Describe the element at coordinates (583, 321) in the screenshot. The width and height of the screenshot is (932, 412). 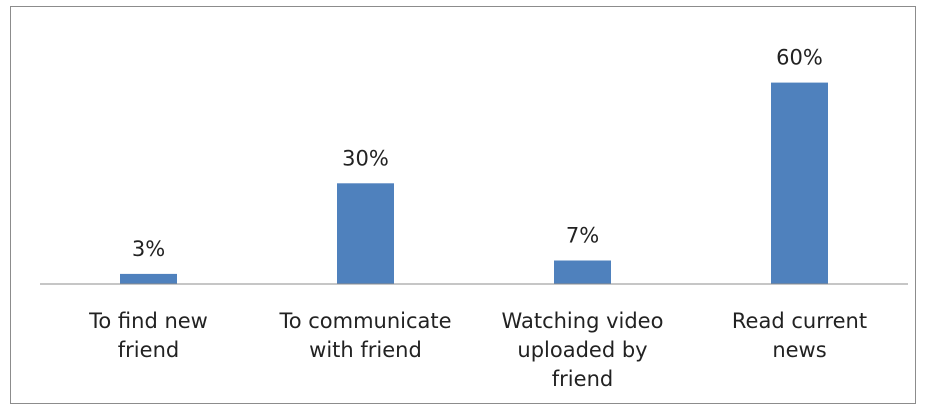
I see `category-label-line: Watching video` at that location.